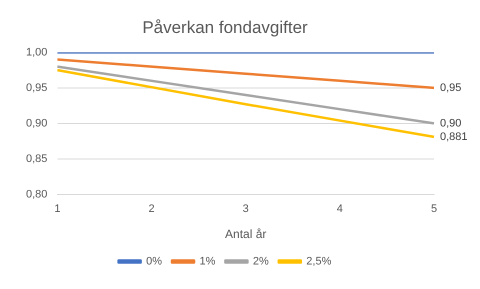  What do you see at coordinates (57, 209) in the screenshot?
I see `x-tick-label: 1` at bounding box center [57, 209].